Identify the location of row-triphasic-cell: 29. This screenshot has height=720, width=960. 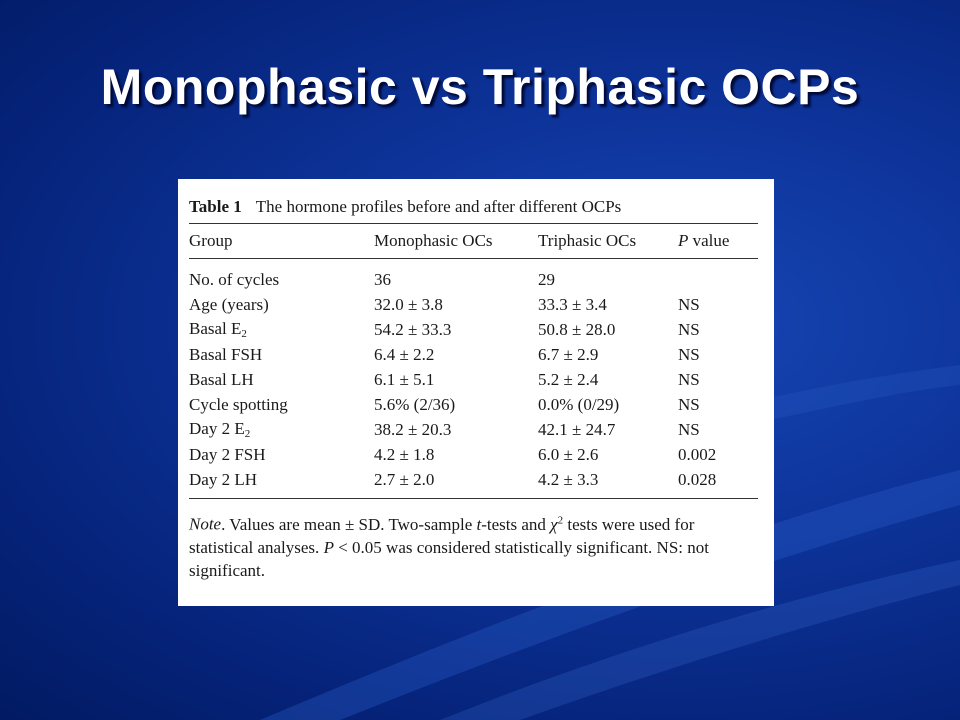
(546, 279).